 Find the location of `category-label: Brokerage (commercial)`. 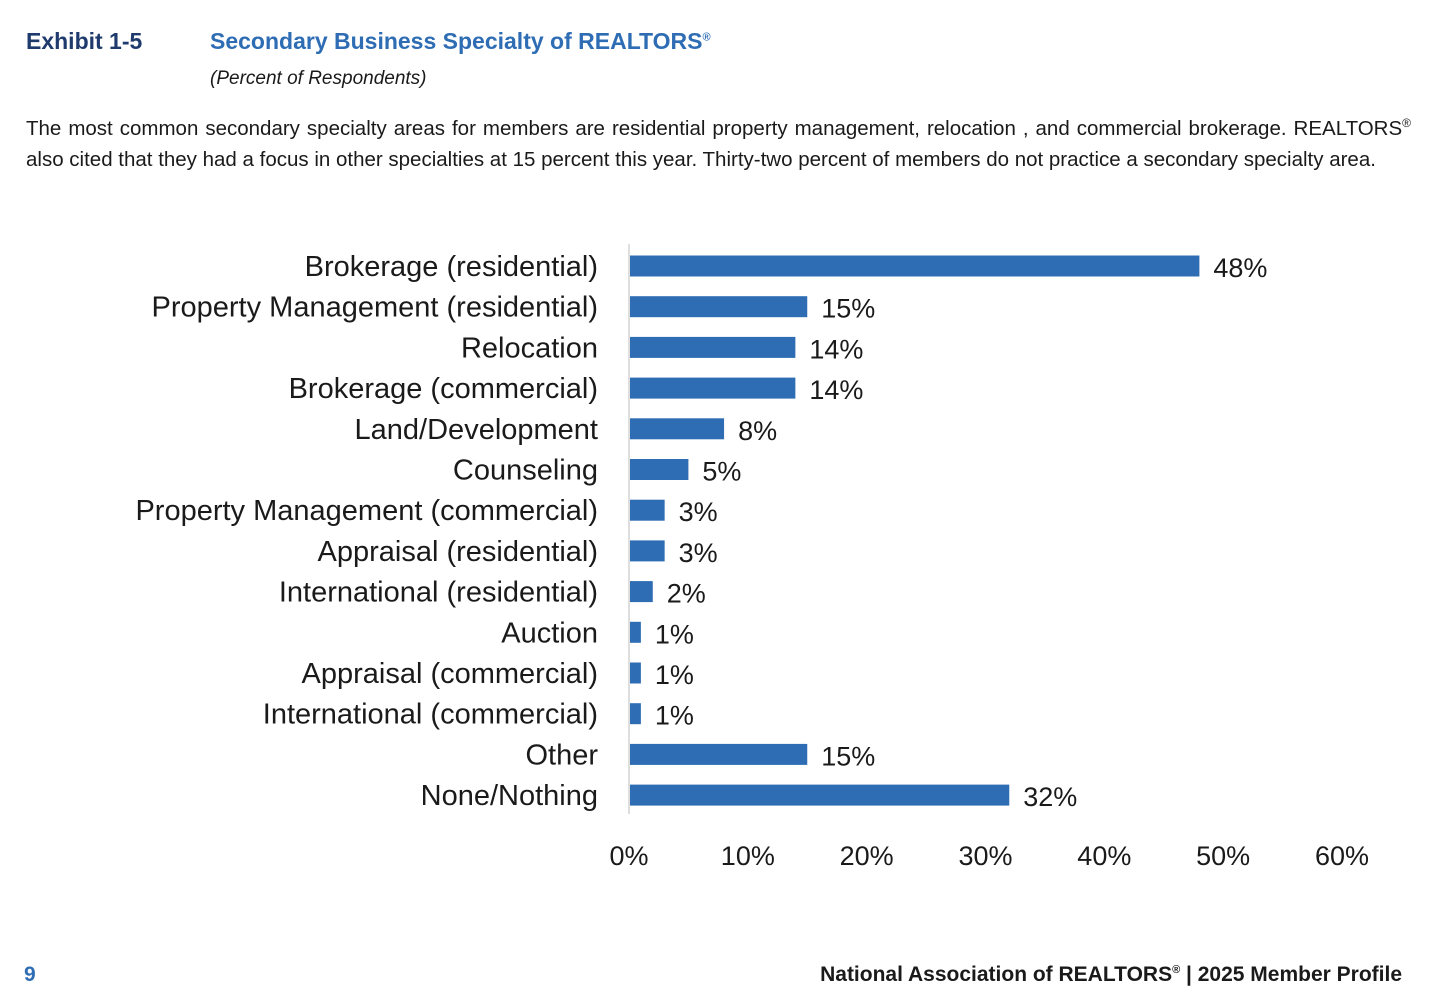

category-label: Brokerage (commercial) is located at coordinates (443, 389).